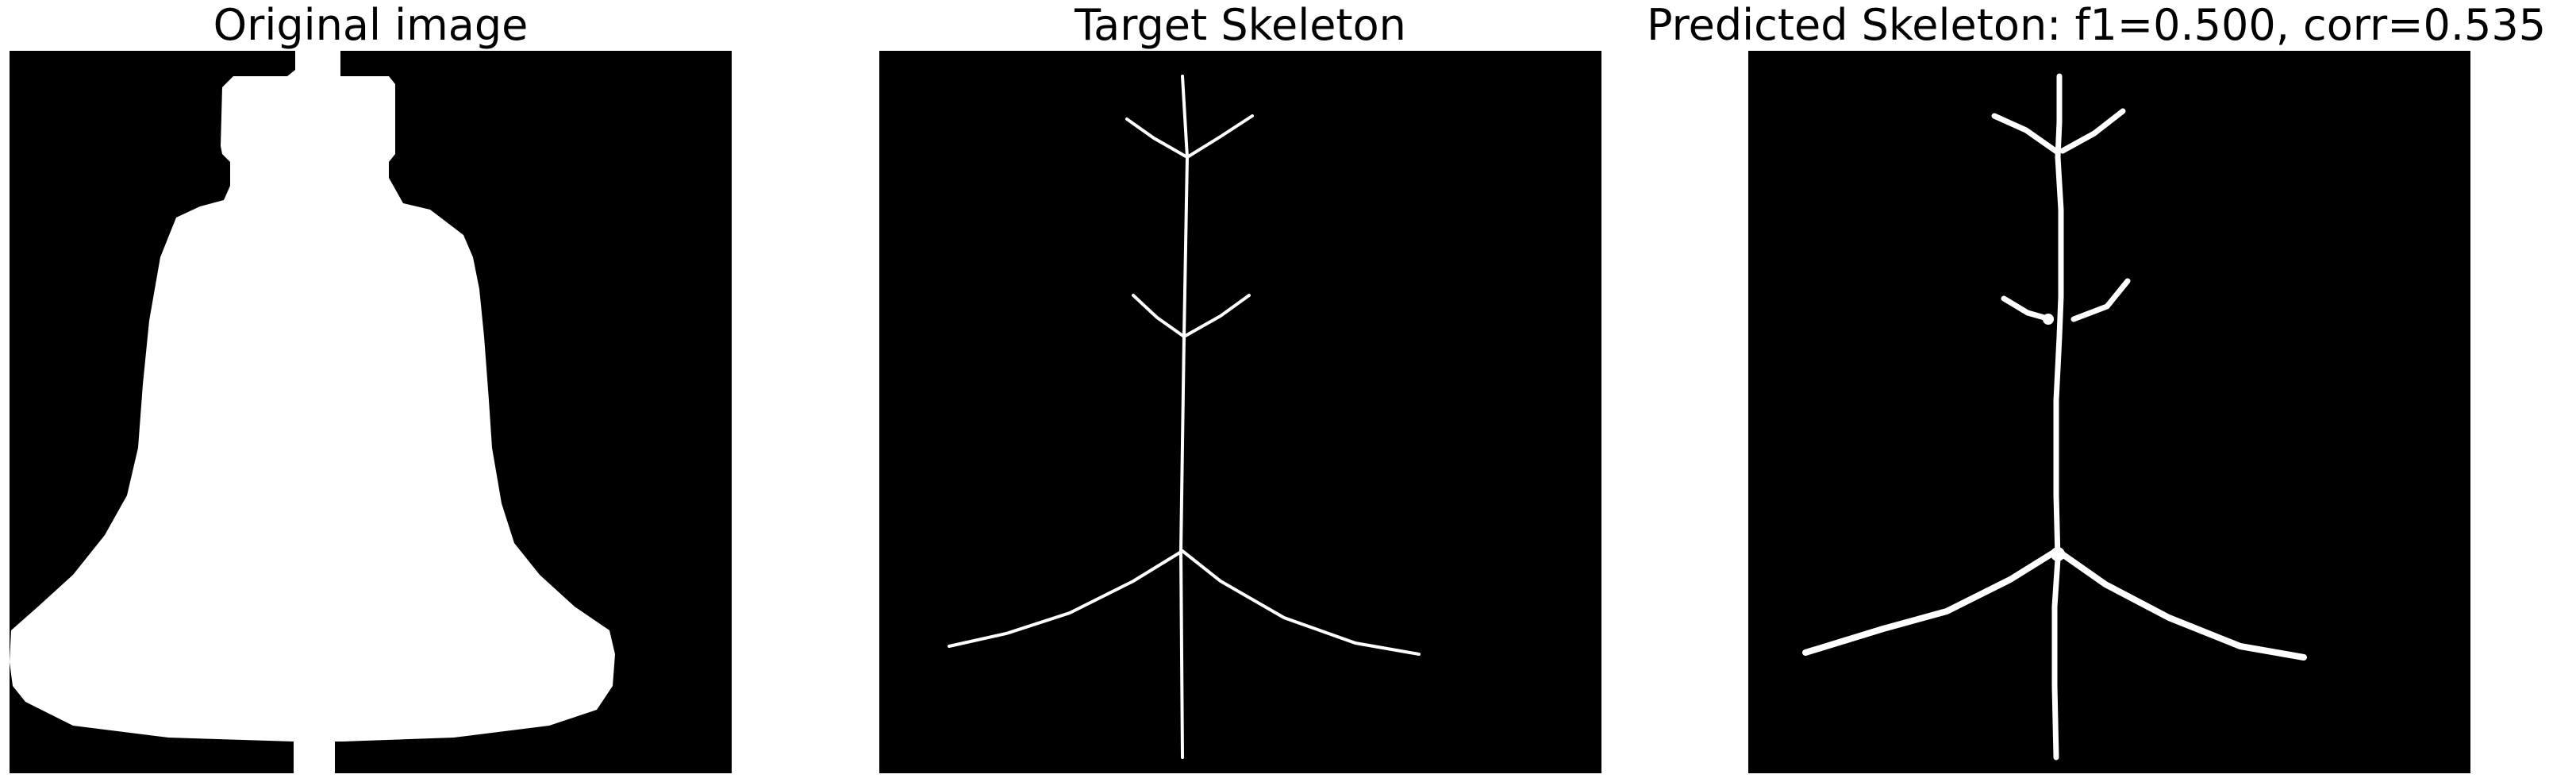  I want to click on target-branch-bottom-left, so click(1066, 598).